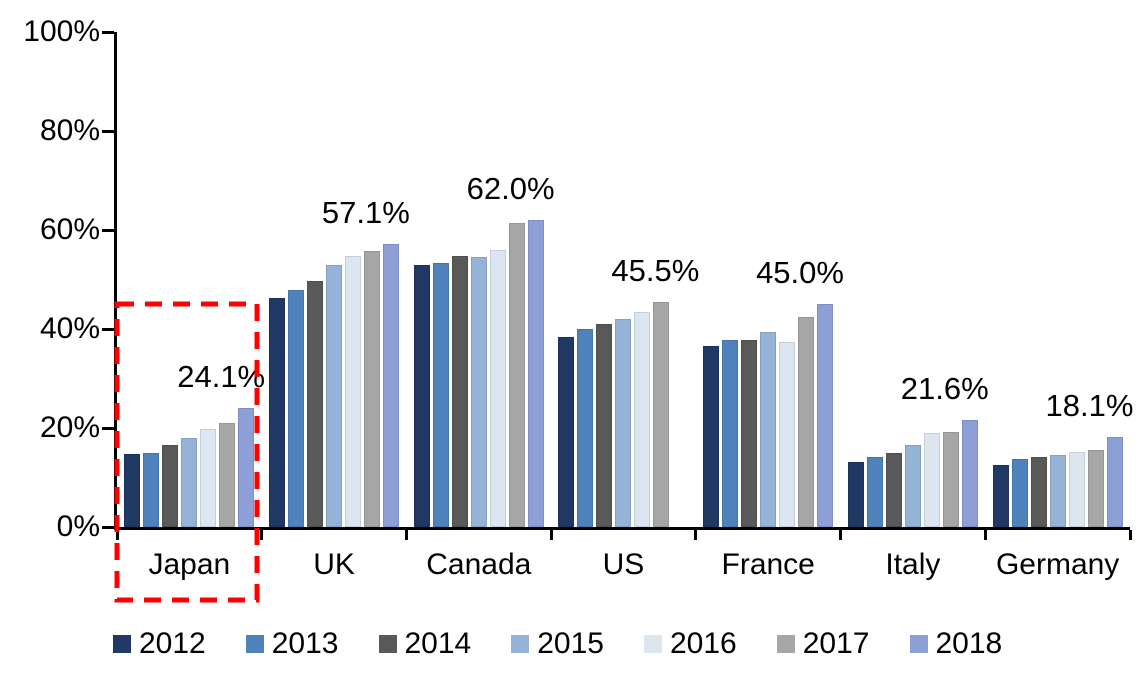  I want to click on bar-uk-2013, so click(296, 408).